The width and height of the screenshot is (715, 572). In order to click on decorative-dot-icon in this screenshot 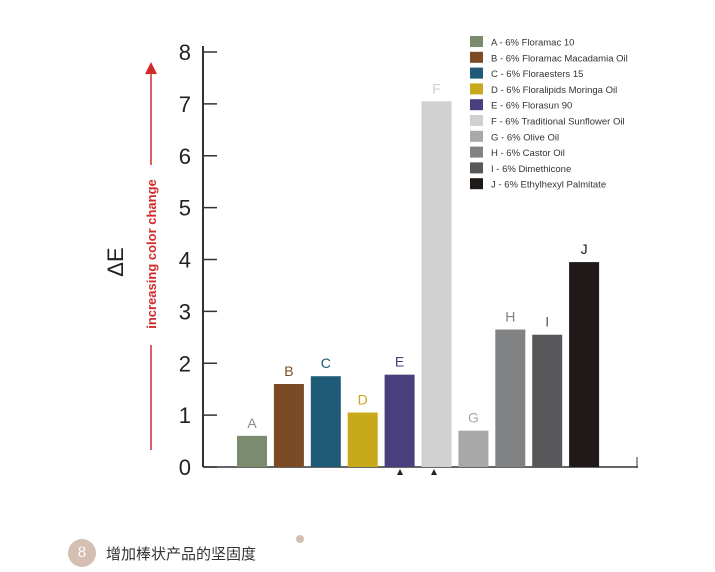, I will do `click(300, 539)`.